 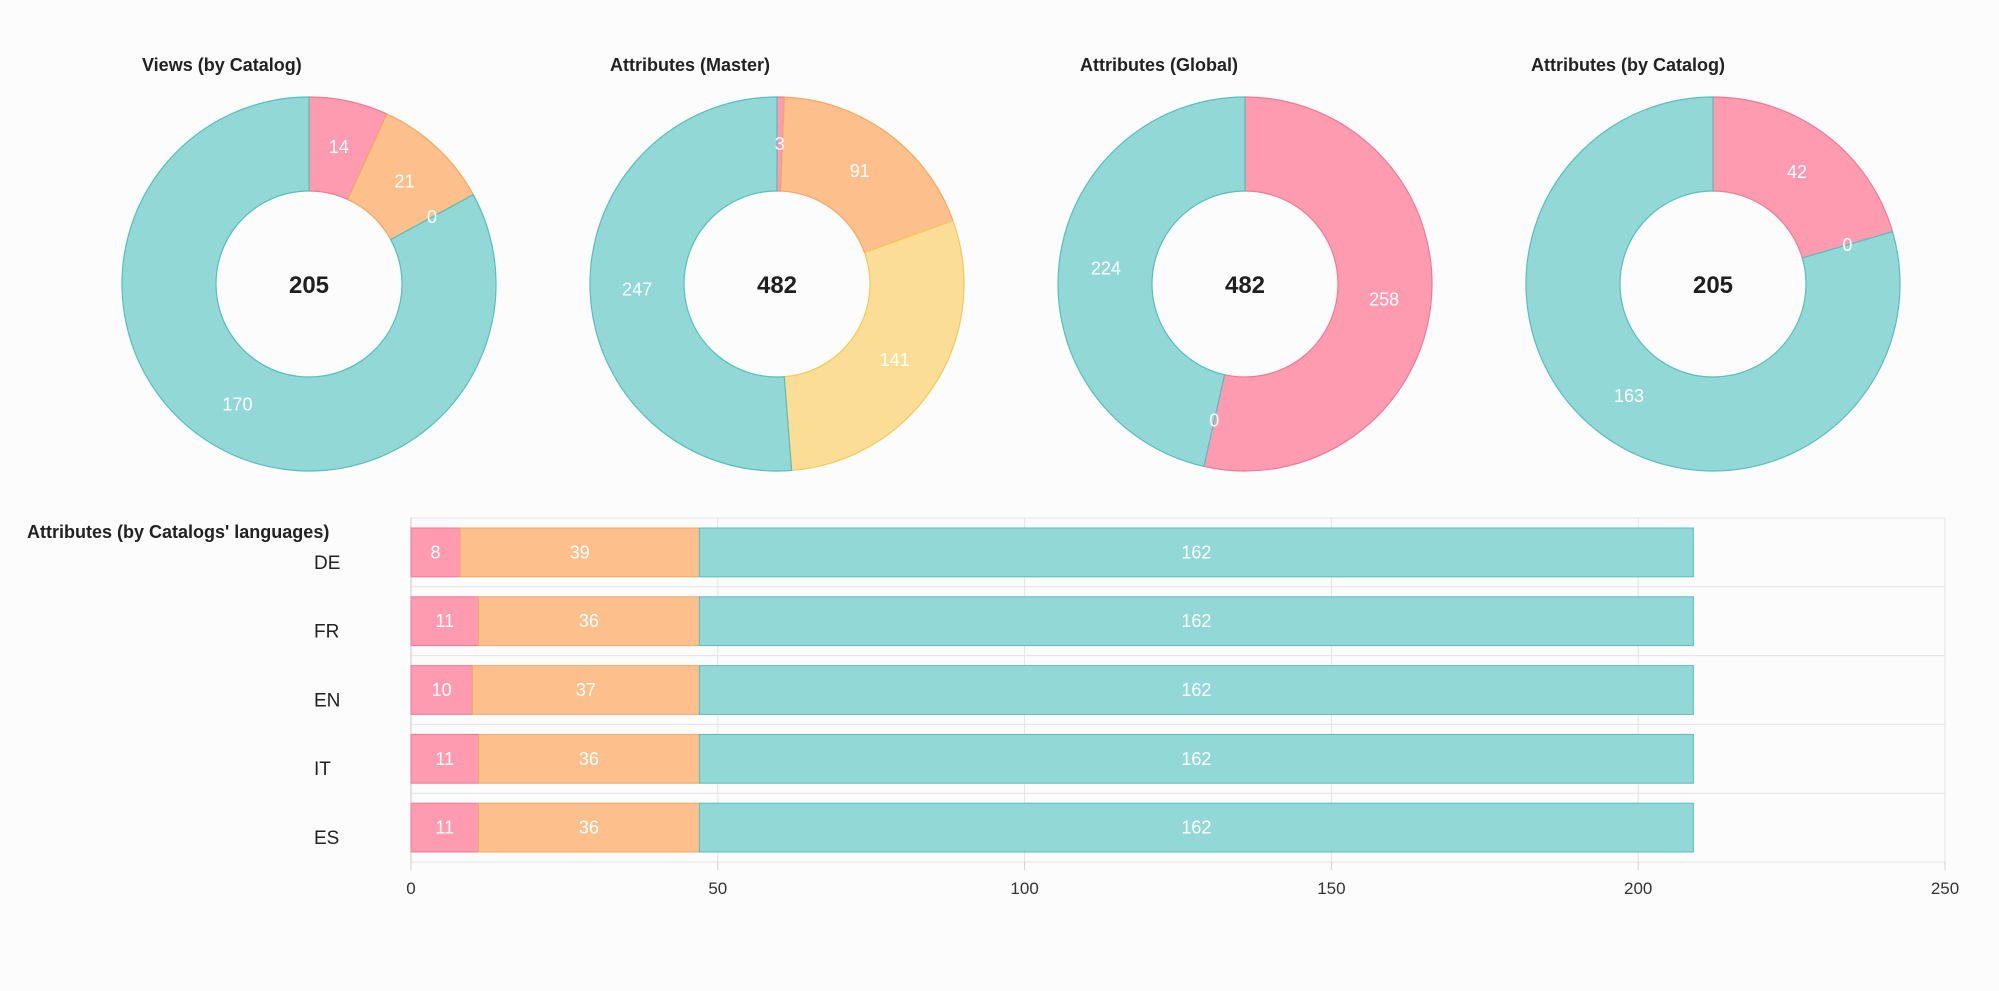 I want to click on bar-title-catalog-languages: Attributes (by Catalogs' languages), so click(x=178, y=532).